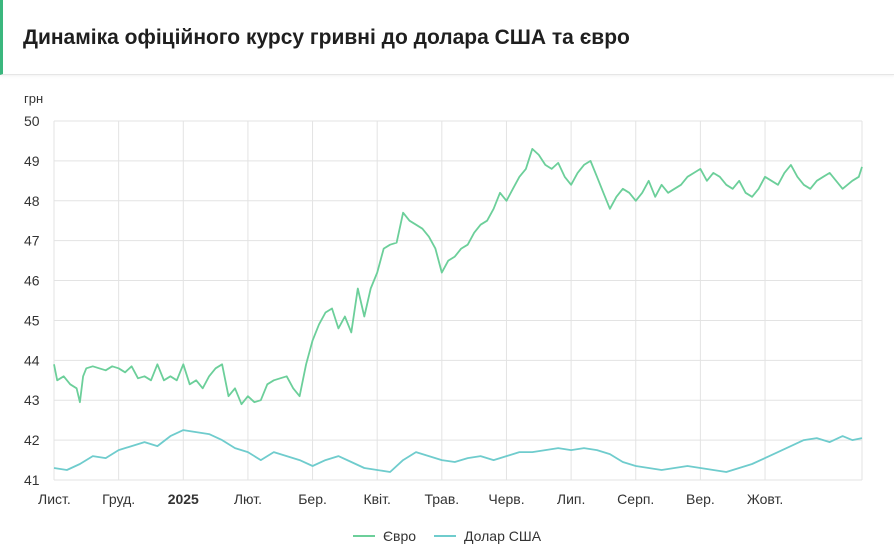 The image size is (894, 554). I want to click on legend-item: Долар США, so click(487, 536).